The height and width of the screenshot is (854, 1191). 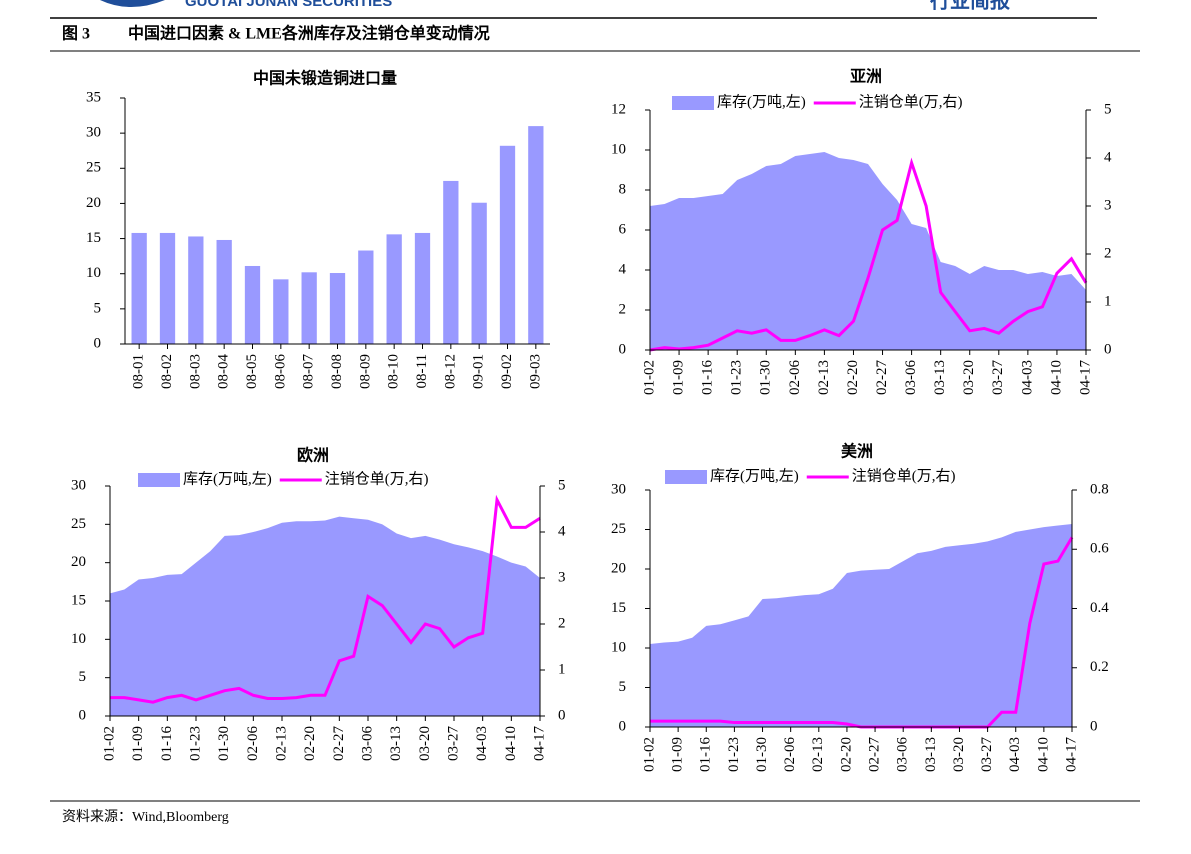 What do you see at coordinates (313, 455) in the screenshot?
I see `chart-title: 欧洲` at bounding box center [313, 455].